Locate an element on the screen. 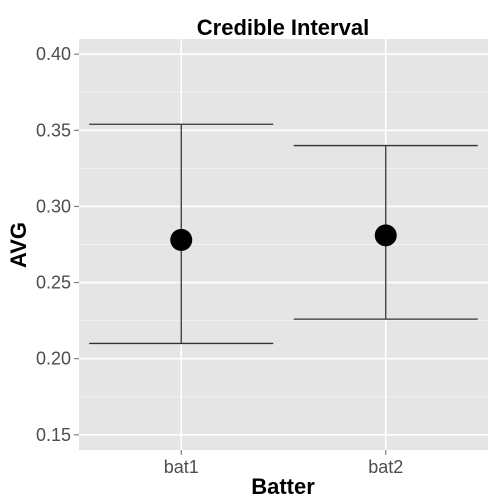  y-tick-label: 0.15 is located at coordinates (53, 435).